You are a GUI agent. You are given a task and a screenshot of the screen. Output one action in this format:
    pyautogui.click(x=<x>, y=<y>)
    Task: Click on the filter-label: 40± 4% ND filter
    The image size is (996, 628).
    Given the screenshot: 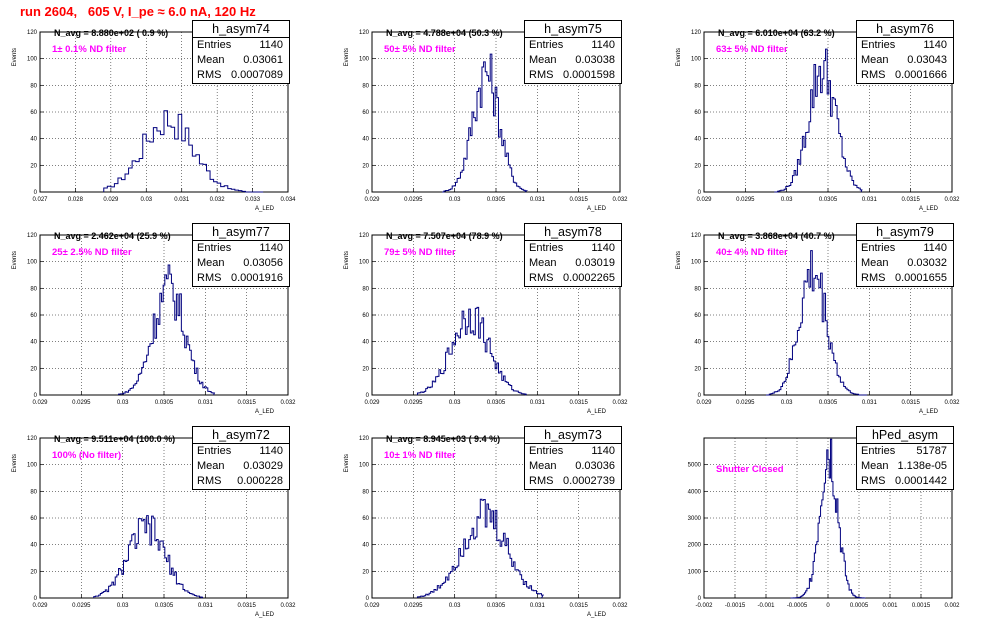 What is the action you would take?
    pyautogui.click(x=752, y=252)
    